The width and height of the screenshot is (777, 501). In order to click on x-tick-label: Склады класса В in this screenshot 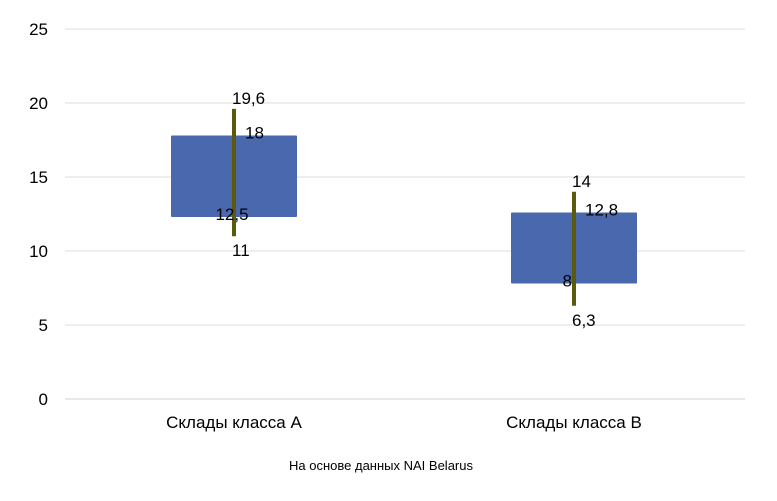, I will do `click(574, 422)`.